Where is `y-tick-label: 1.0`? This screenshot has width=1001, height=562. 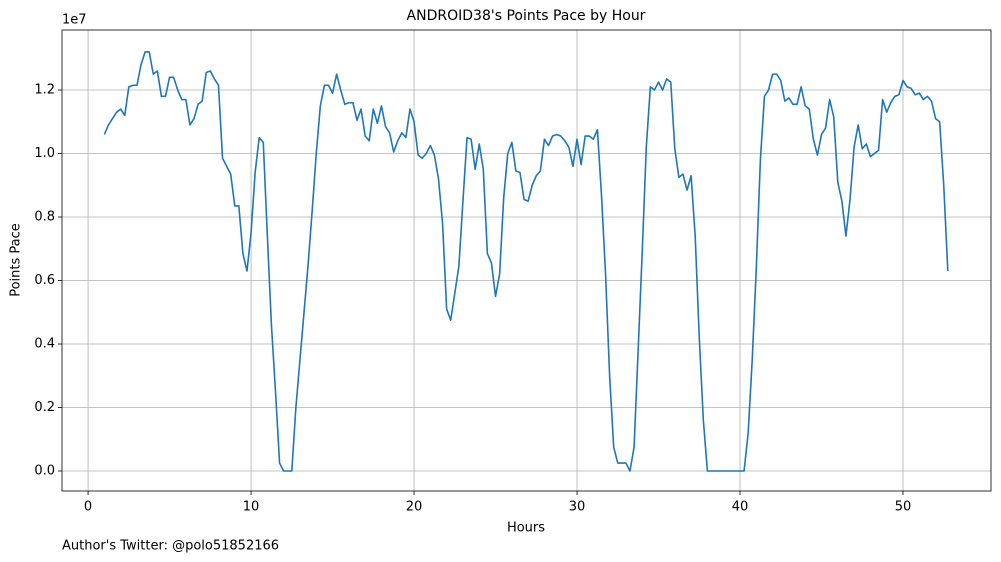 y-tick-label: 1.0 is located at coordinates (44, 153).